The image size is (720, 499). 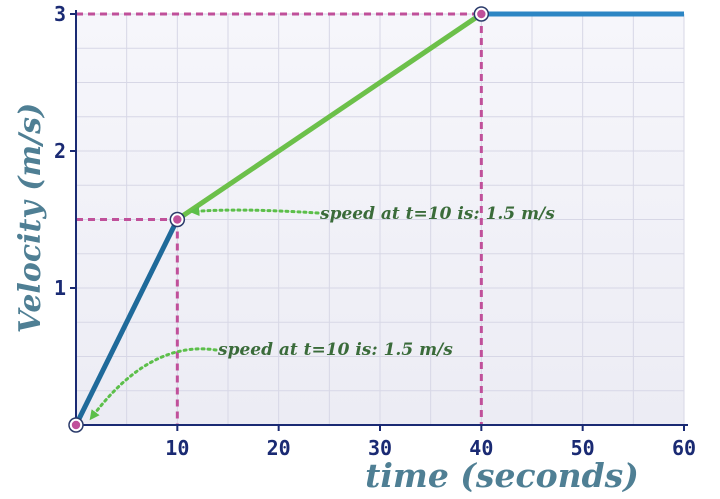 I want to click on x-tick-label: 60, so click(x=684, y=448).